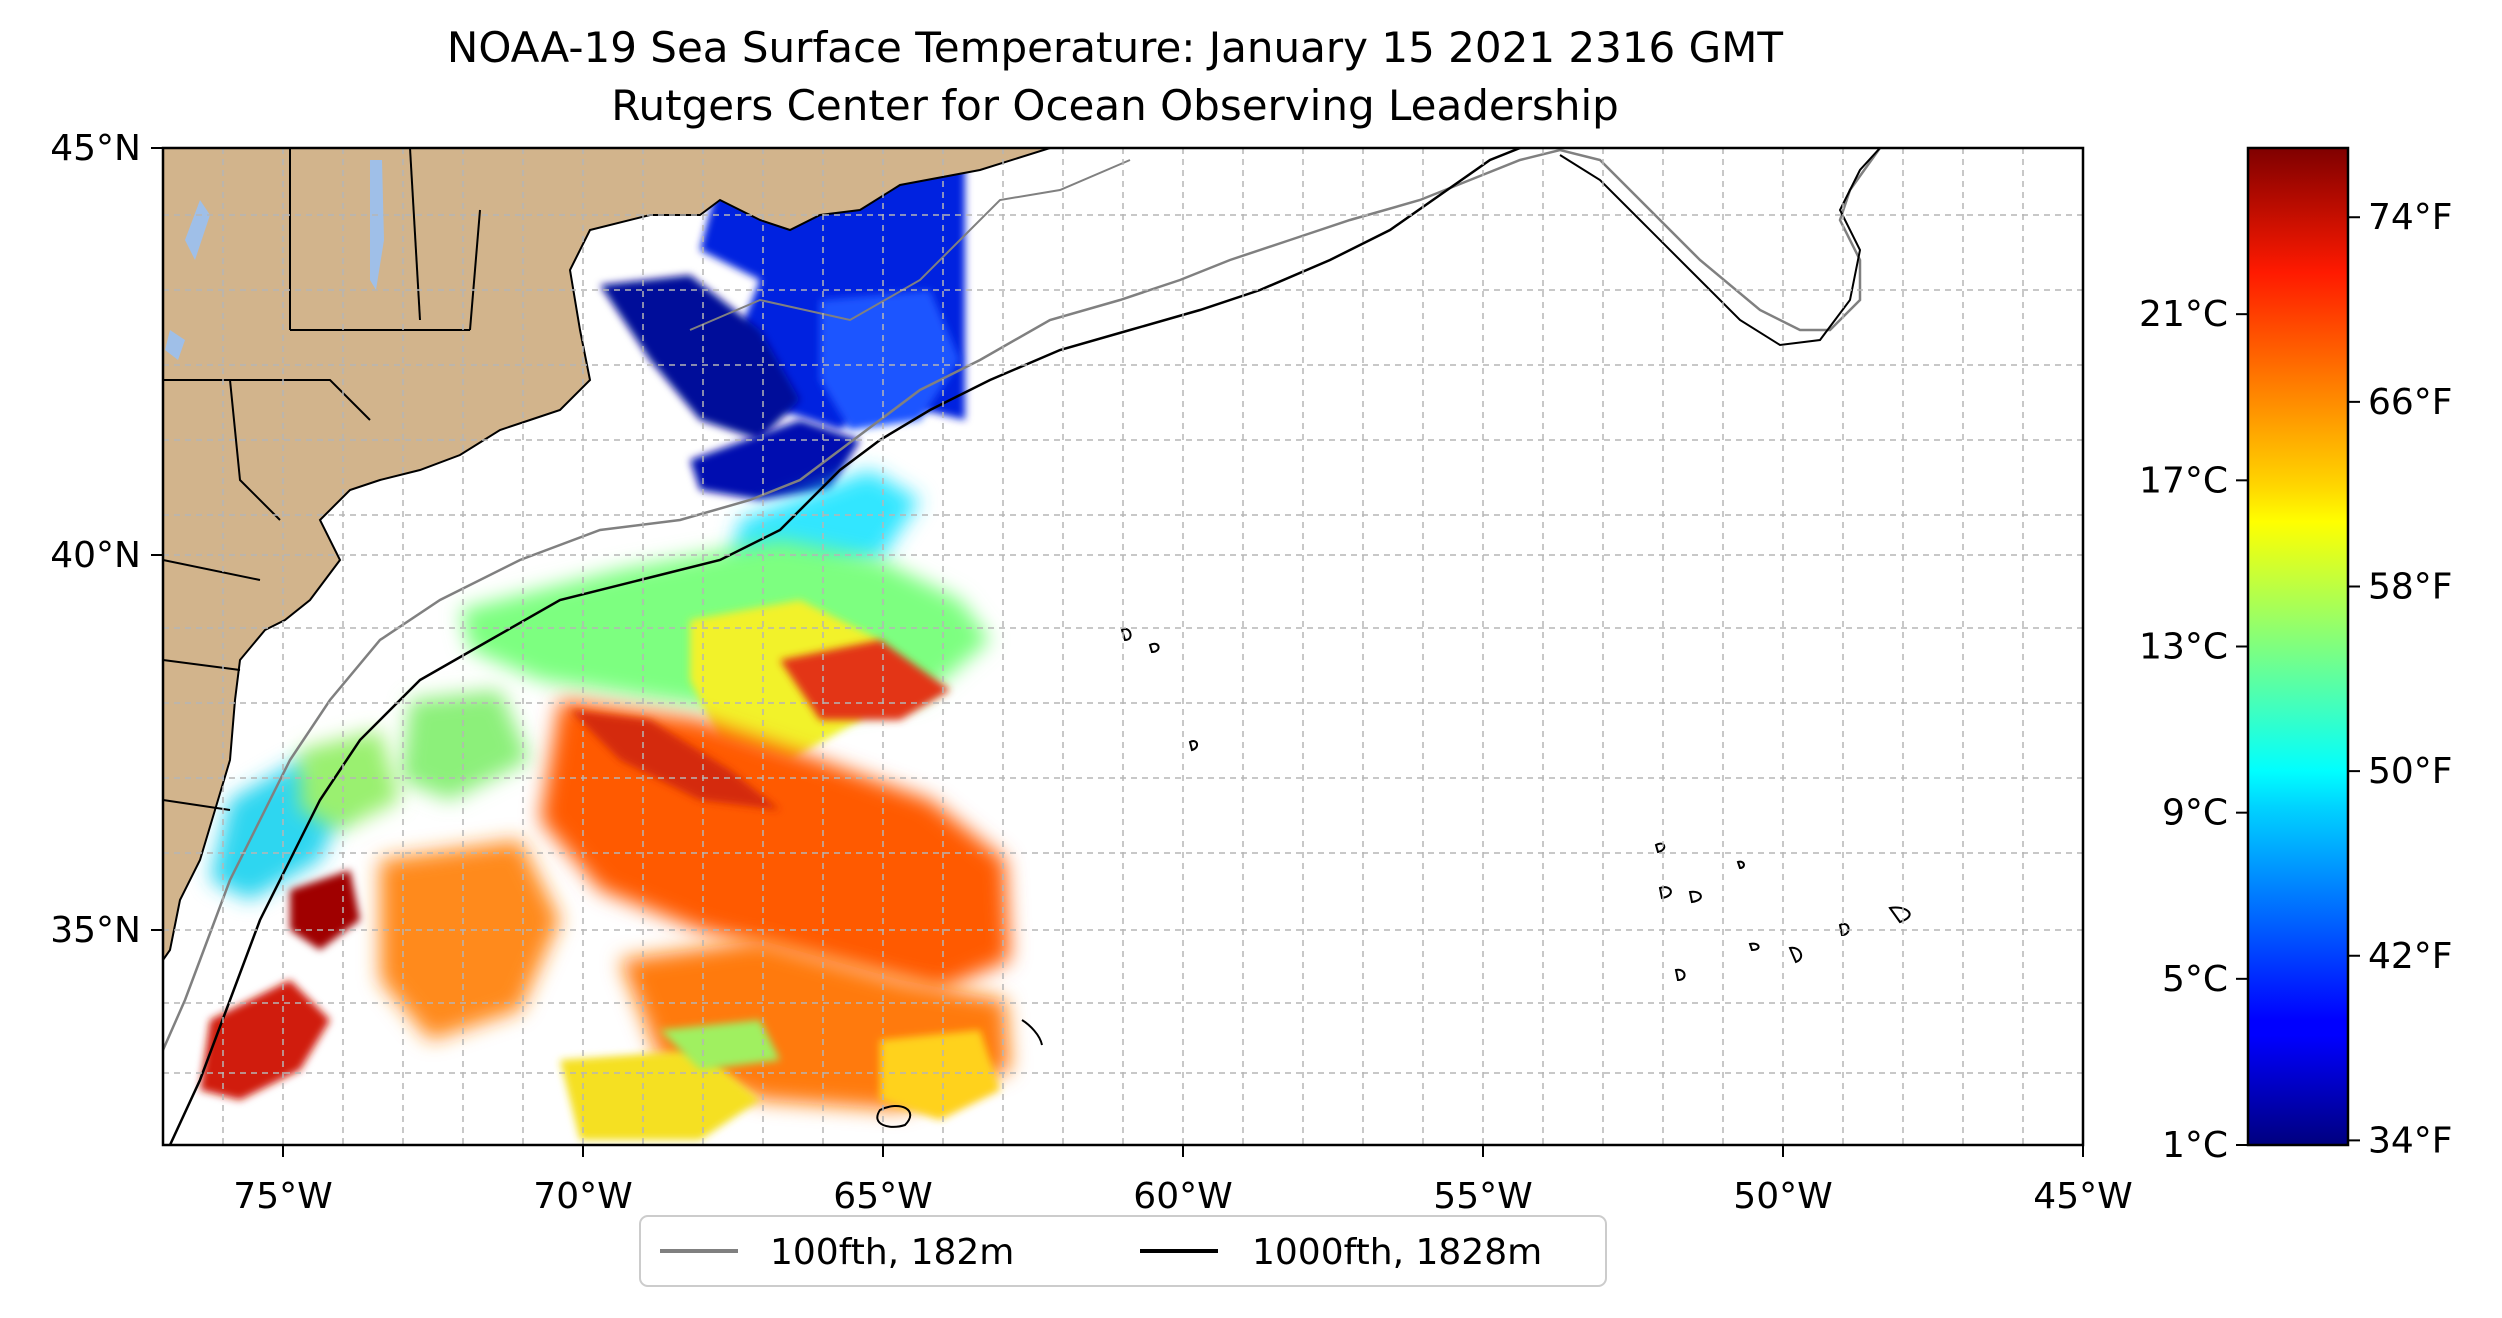 Image resolution: width=2502 pixels, height=1318 pixels. What do you see at coordinates (322, 479) in the screenshot?
I see `state-borders` at bounding box center [322, 479].